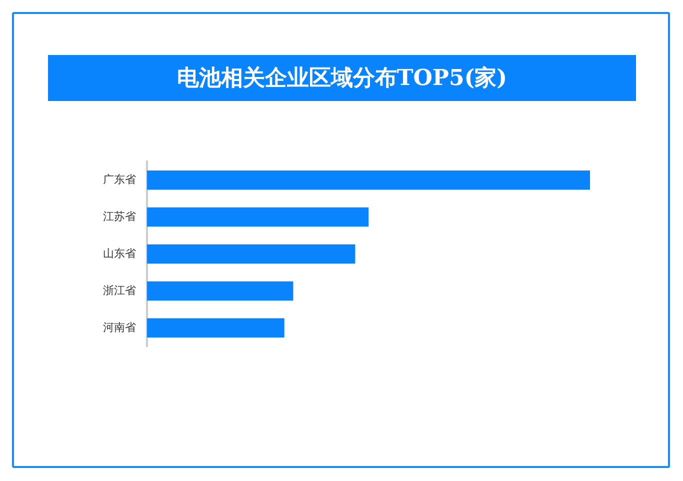 This screenshot has width=683, height=481. Describe the element at coordinates (119, 179) in the screenshot. I see `y-tick-label: 广东省` at that location.